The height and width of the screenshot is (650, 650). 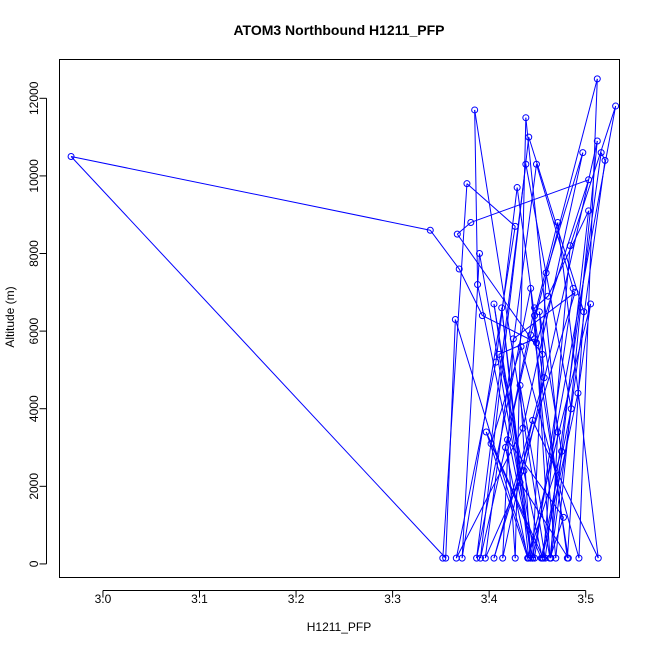 What do you see at coordinates (338, 30) in the screenshot?
I see `chart-title: ATOM3 Northbound H1211_PFP` at bounding box center [338, 30].